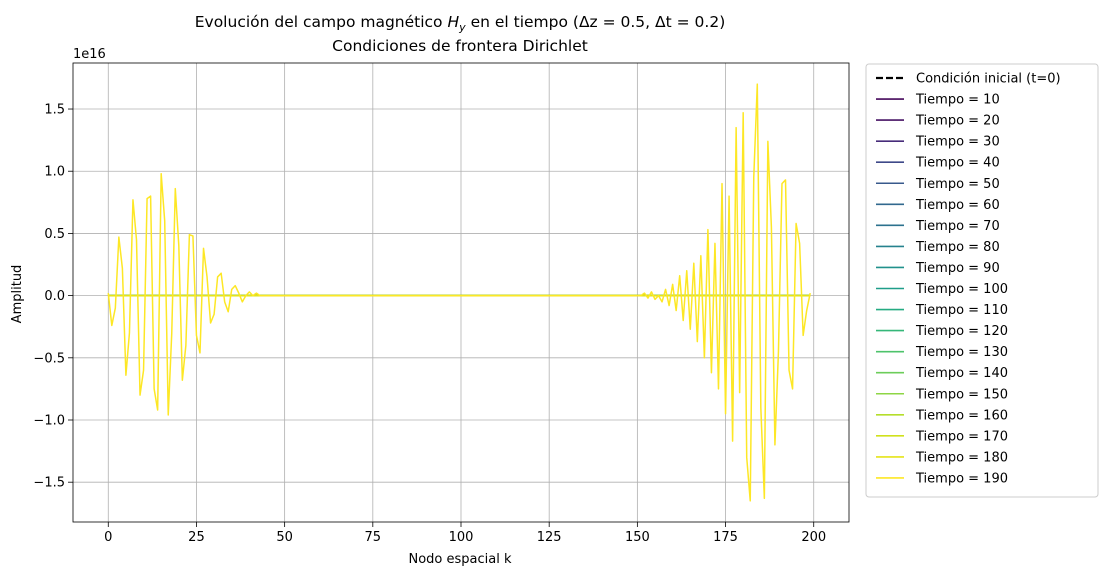 Image resolution: width=1108 pixels, height=575 pixels. I want to click on y-tick-label: −1.5, so click(49, 483).